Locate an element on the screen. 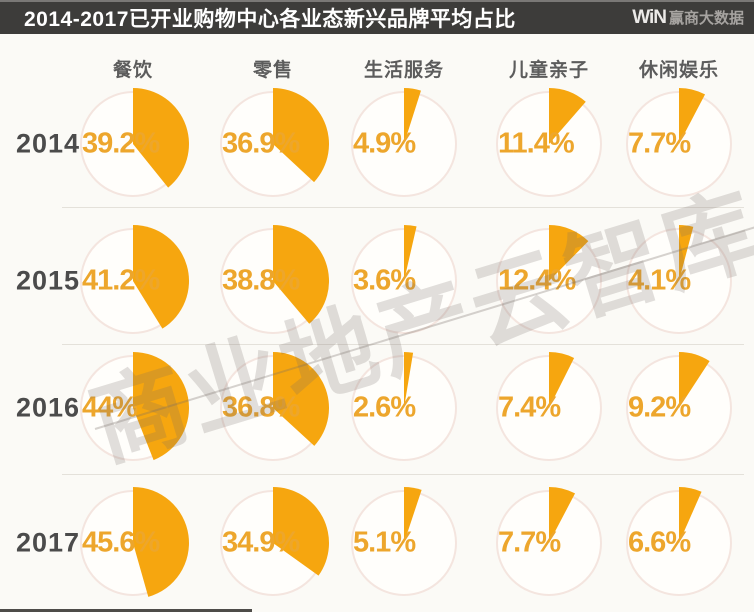  year-label: 2017 is located at coordinates (48, 542).